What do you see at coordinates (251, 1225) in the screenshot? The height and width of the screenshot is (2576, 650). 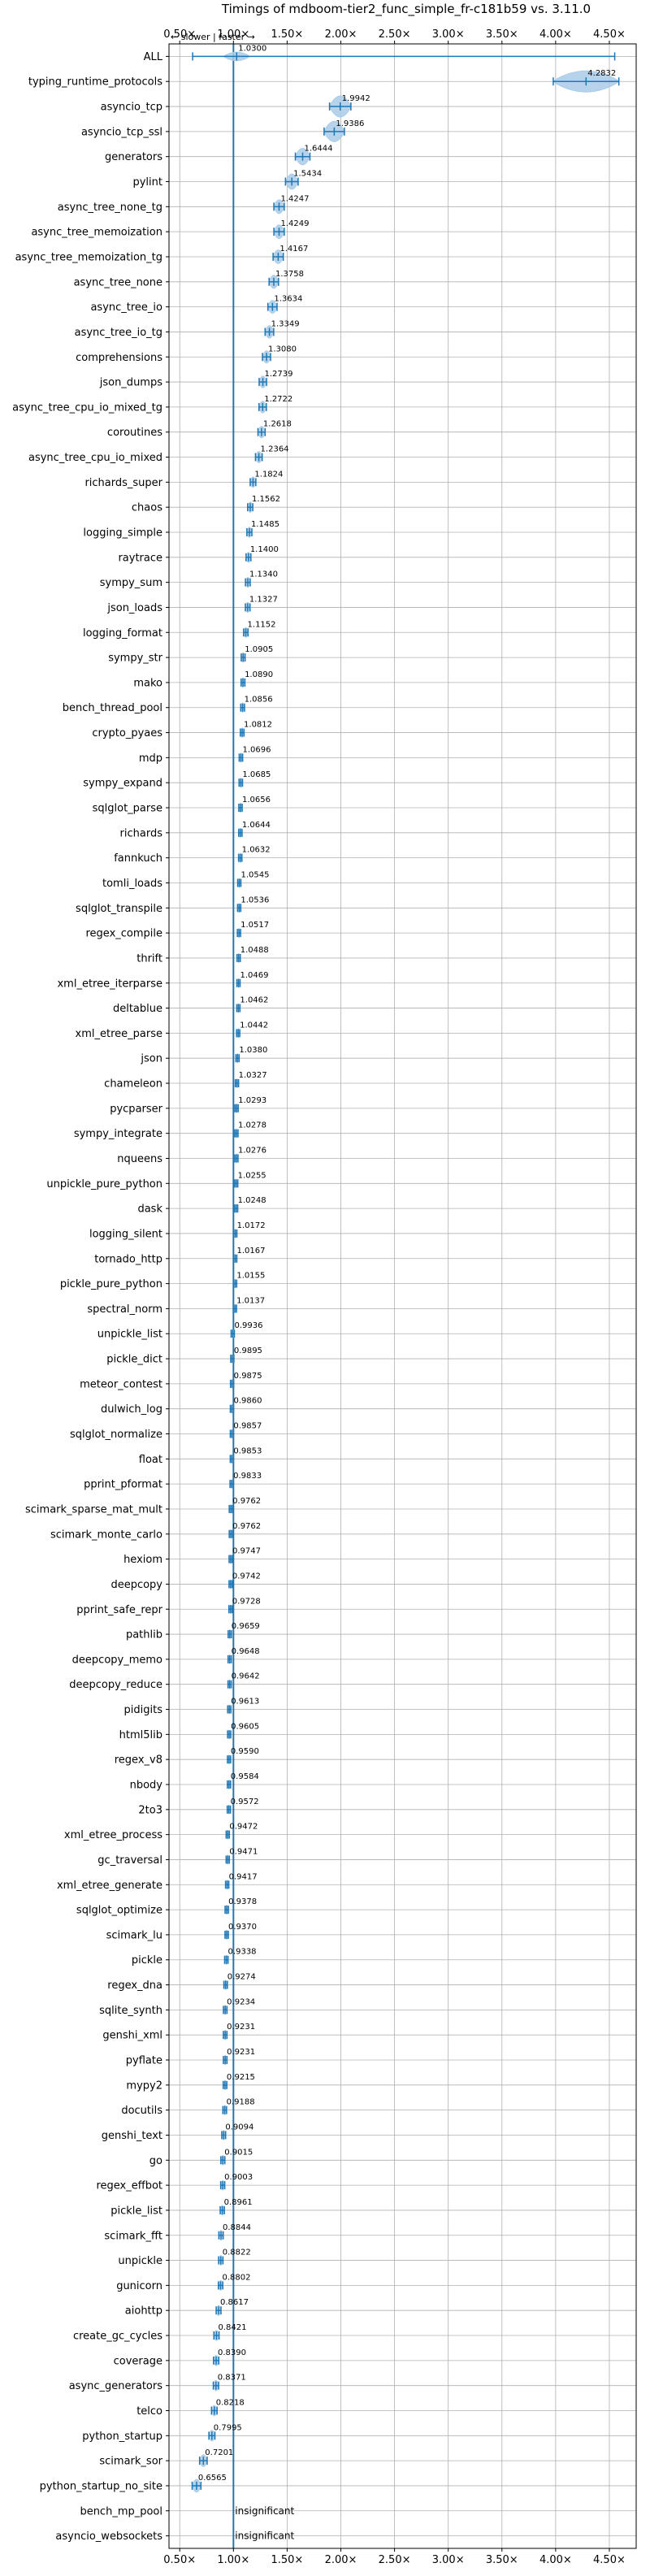 I see `value-label: 1.0172` at bounding box center [251, 1225].